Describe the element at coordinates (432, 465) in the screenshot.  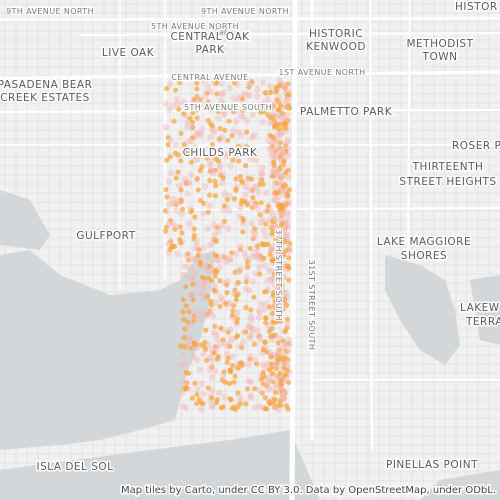
I see `place-label: PINELLAS POINT` at that location.